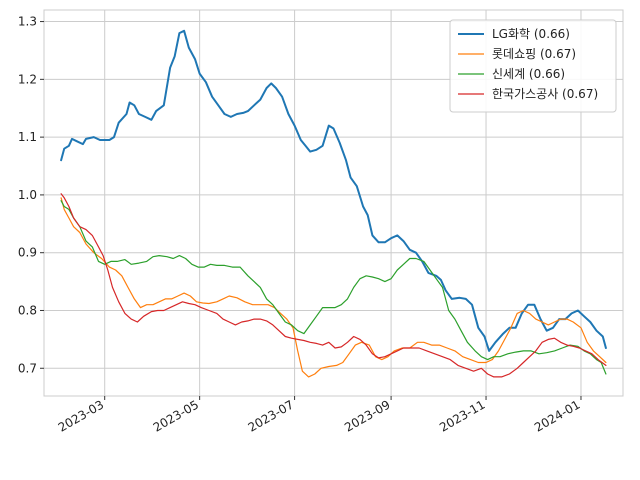 The image size is (640, 480). Describe the element at coordinates (534, 54) in the screenshot. I see `legend-label-2: 롯데쇼핑 (0.67)` at that location.